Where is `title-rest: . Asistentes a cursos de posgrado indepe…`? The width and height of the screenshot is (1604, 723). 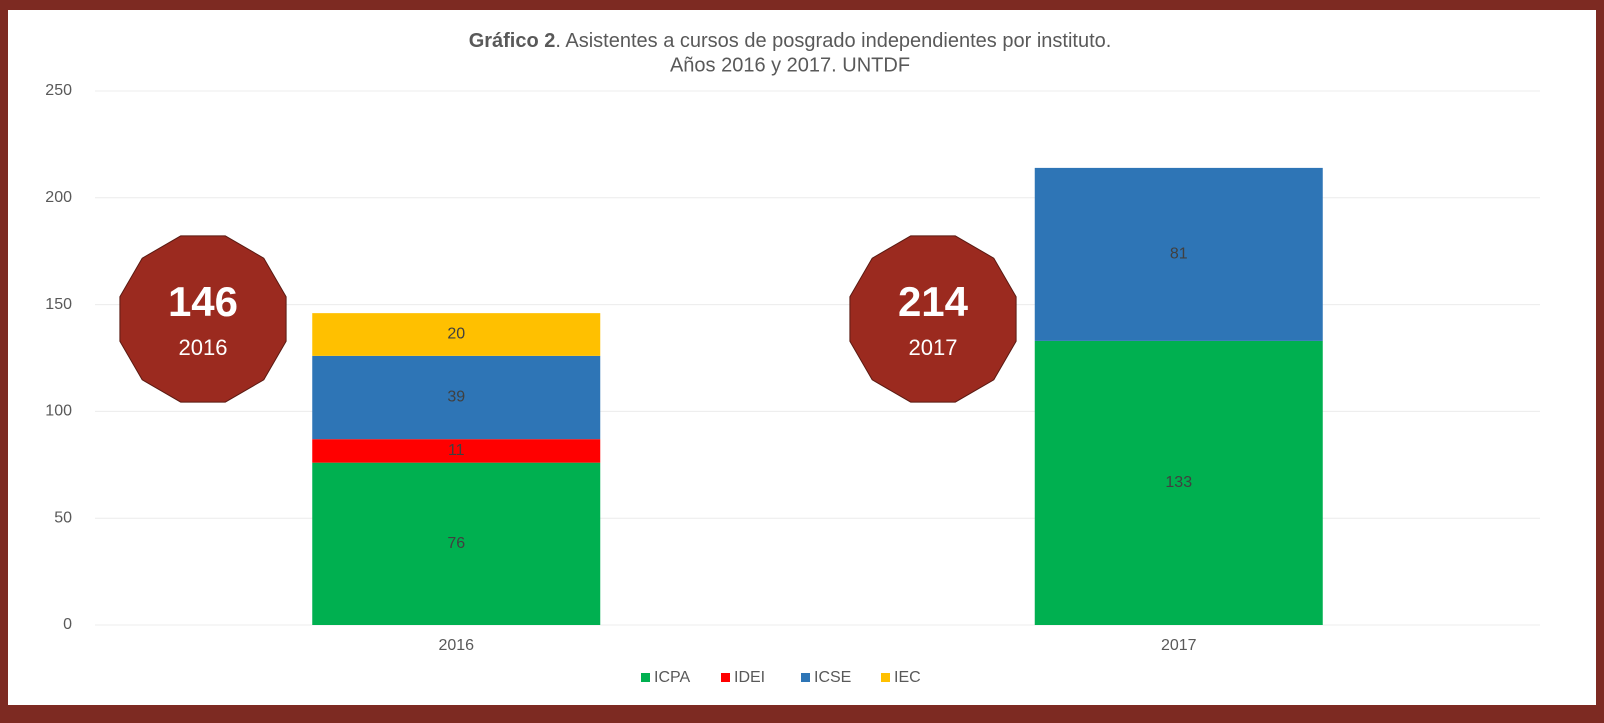 title-rest: . Asistentes a cursos de posgrado indepe… is located at coordinates (833, 41).